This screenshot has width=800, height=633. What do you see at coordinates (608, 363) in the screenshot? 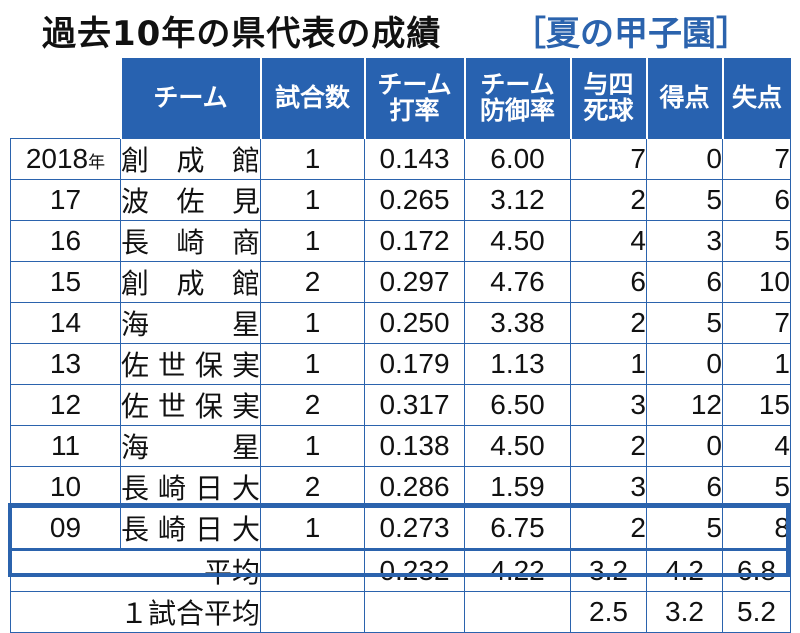
I see `walks-cell: 1` at bounding box center [608, 363].